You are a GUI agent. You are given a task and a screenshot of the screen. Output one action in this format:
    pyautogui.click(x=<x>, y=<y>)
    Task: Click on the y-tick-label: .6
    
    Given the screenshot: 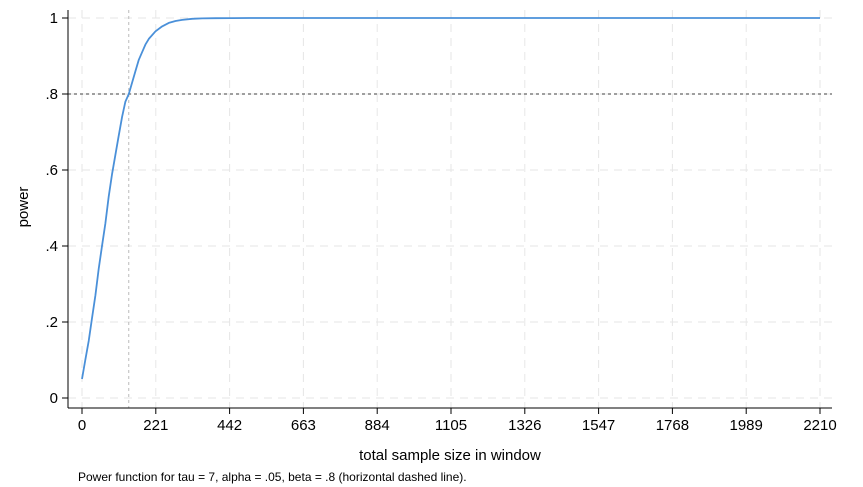 What is the action you would take?
    pyautogui.click(x=51, y=170)
    